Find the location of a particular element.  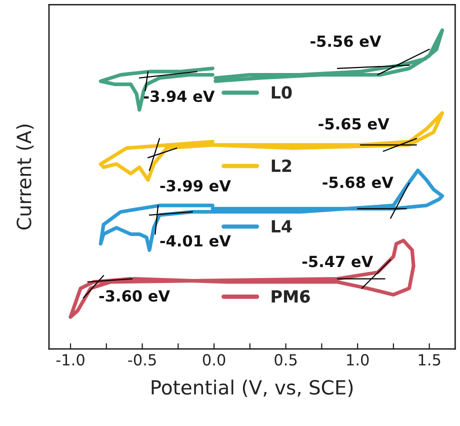

legend-label: PM6 is located at coordinates (291, 296).